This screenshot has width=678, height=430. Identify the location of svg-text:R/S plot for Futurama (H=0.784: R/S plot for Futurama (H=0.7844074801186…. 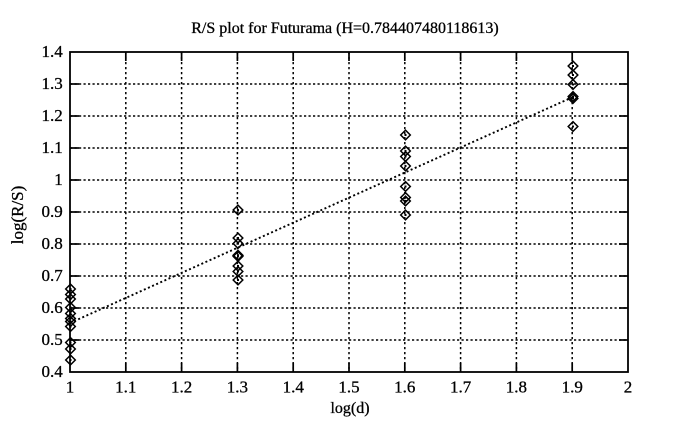
(345, 28).